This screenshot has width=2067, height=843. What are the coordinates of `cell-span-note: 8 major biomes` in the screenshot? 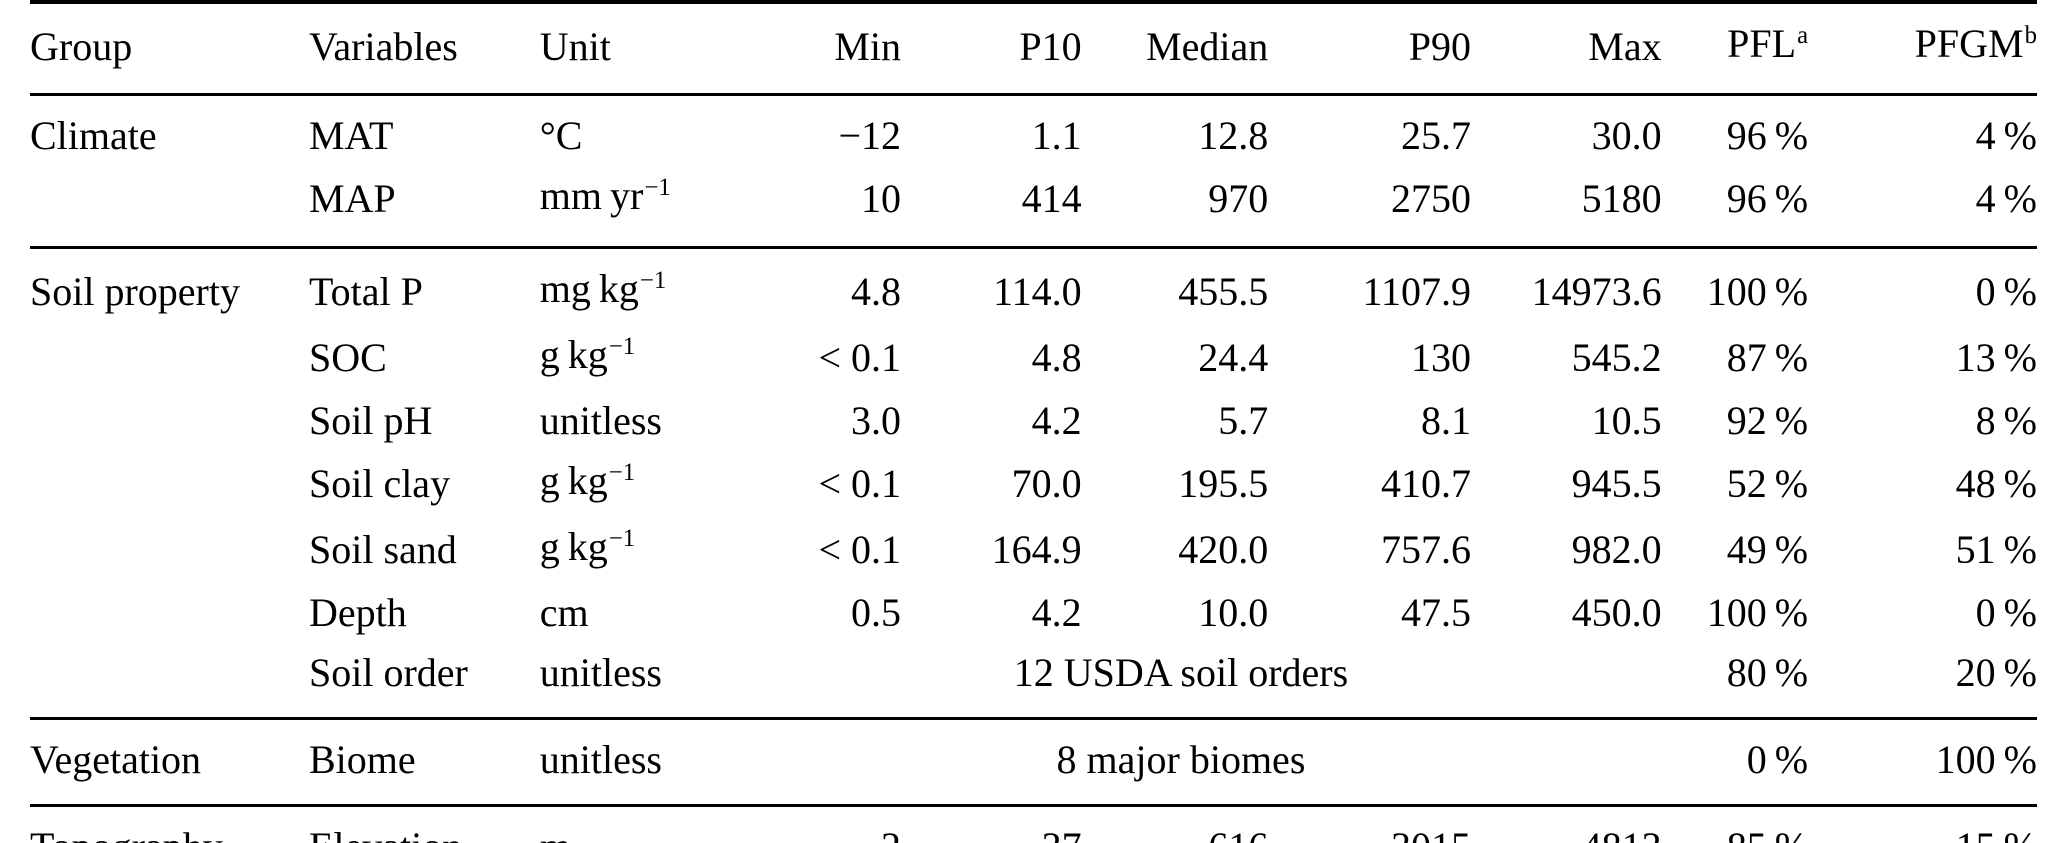 It's located at (1180, 762).